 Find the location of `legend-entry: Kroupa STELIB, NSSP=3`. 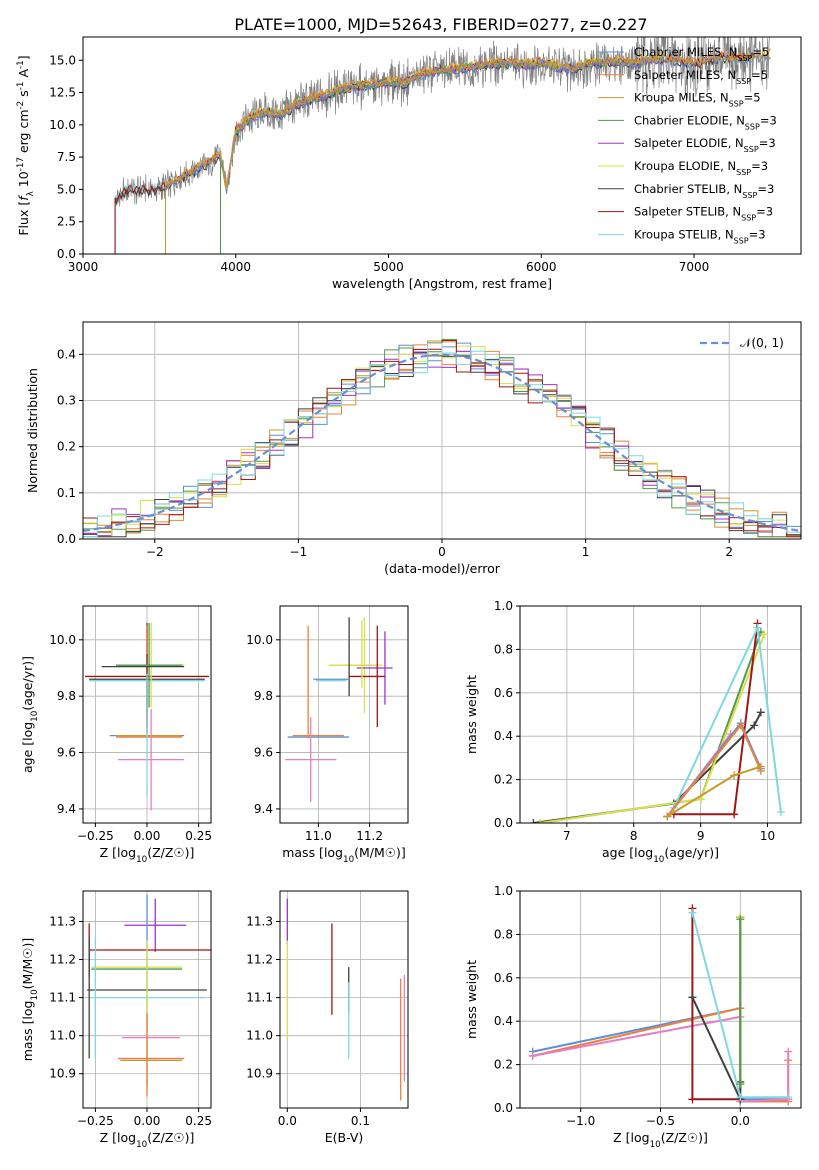

legend-entry: Kroupa STELIB, NSSP=3 is located at coordinates (700, 236).